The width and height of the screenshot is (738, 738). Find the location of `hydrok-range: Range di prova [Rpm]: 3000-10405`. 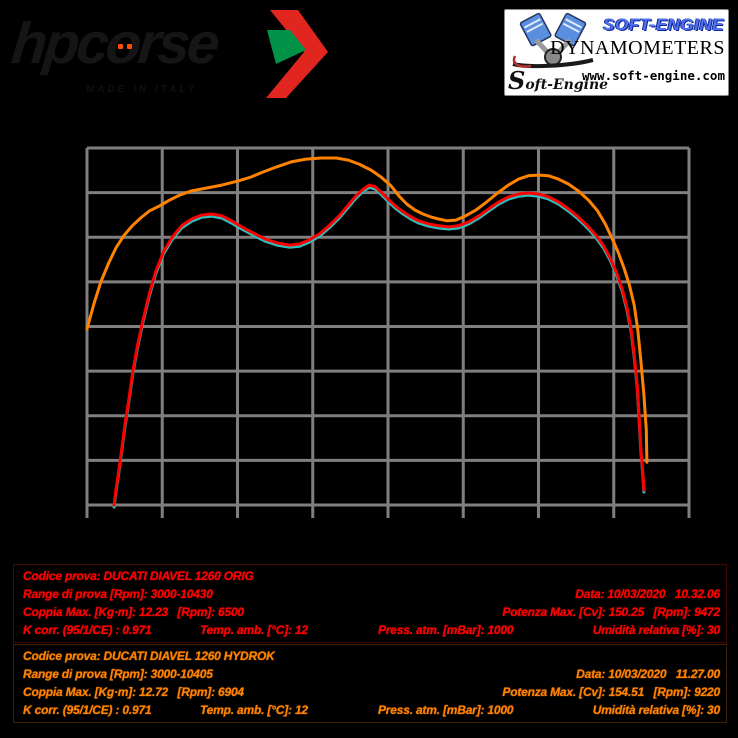

hydrok-range: Range di prova [Rpm]: 3000-10405 is located at coordinates (118, 674).